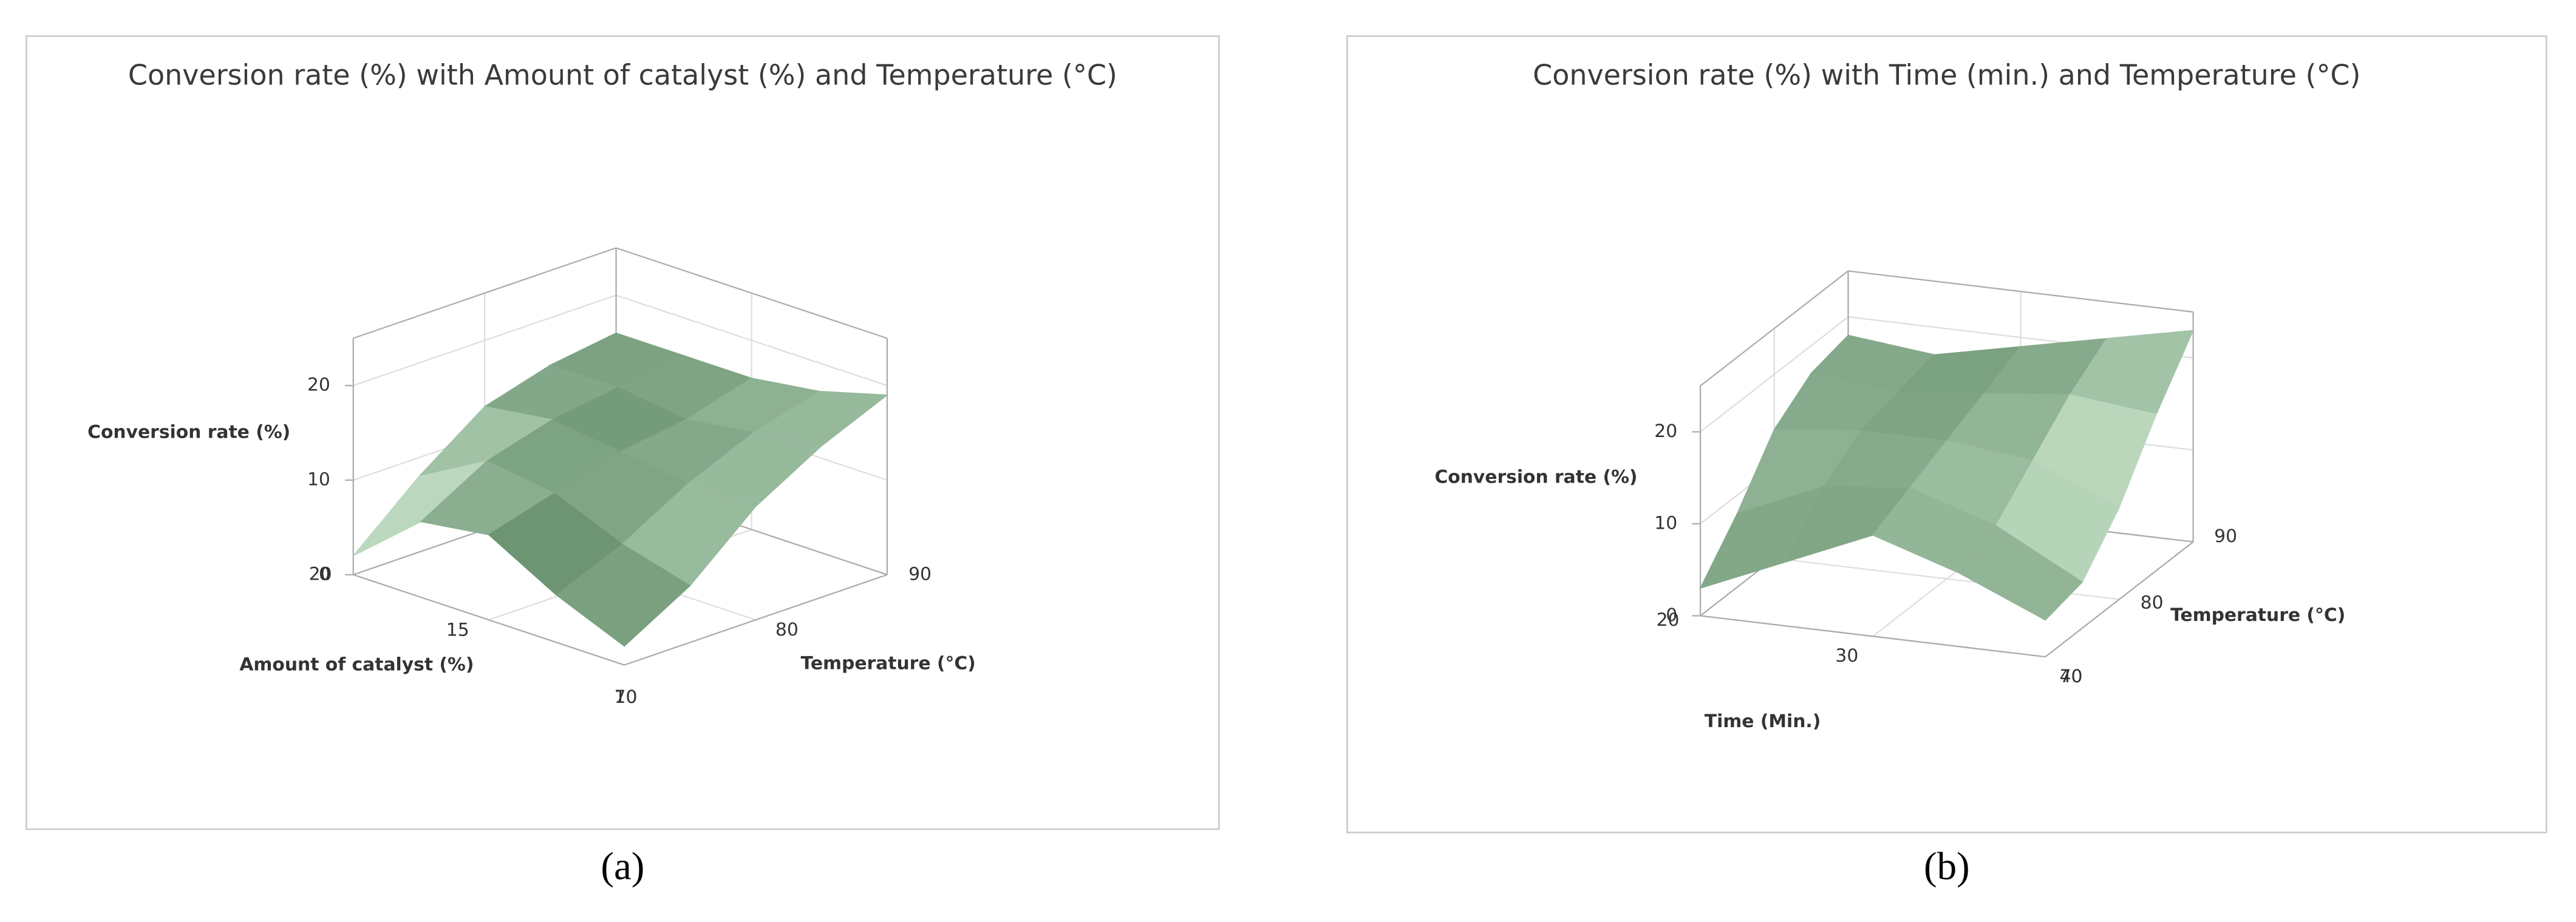 This screenshot has width=2576, height=922. I want to click on x-tick-label: 10, so click(626, 697).